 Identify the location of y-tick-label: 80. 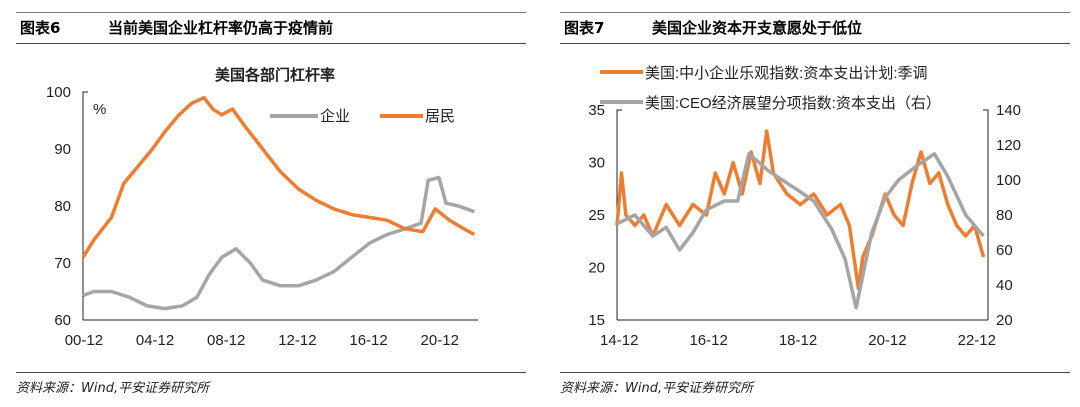
(62, 206).